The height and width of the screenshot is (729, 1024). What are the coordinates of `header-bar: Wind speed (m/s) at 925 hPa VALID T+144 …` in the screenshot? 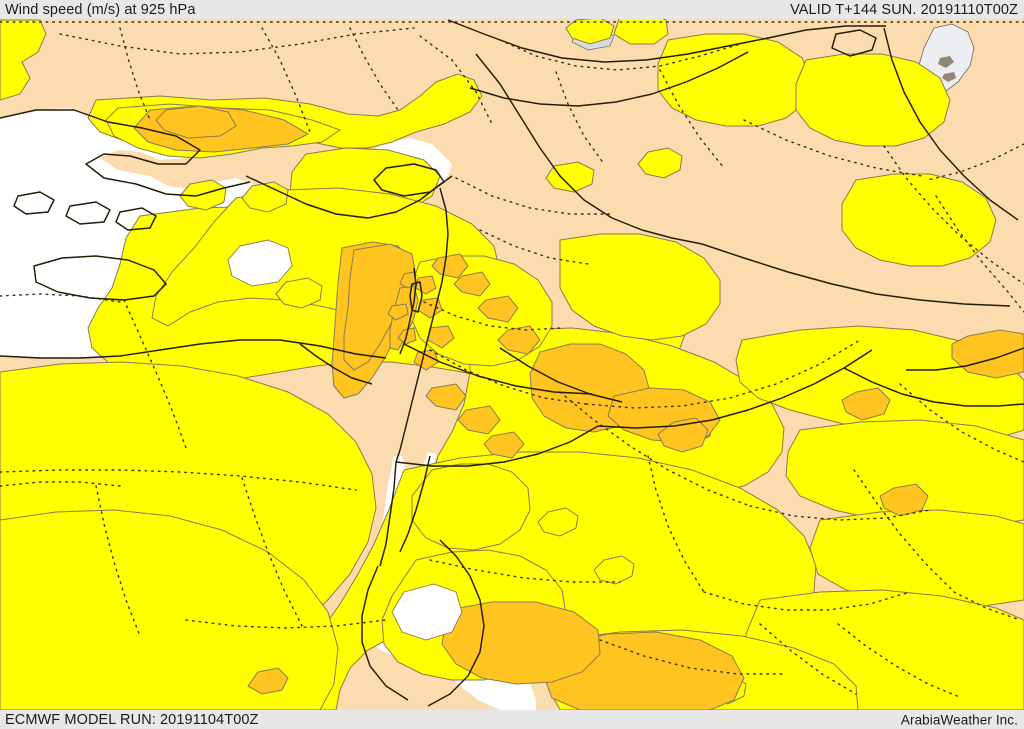 It's located at (512, 9).